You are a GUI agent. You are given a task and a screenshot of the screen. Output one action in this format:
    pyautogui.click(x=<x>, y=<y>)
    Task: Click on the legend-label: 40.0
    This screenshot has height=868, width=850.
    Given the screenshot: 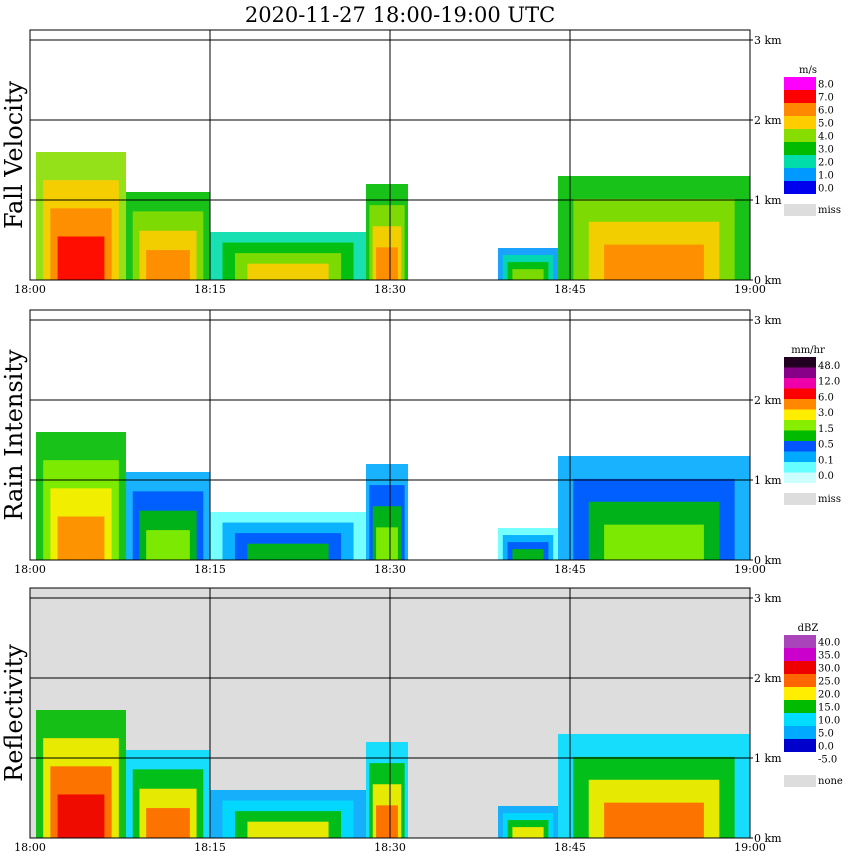 What is the action you would take?
    pyautogui.click(x=829, y=643)
    